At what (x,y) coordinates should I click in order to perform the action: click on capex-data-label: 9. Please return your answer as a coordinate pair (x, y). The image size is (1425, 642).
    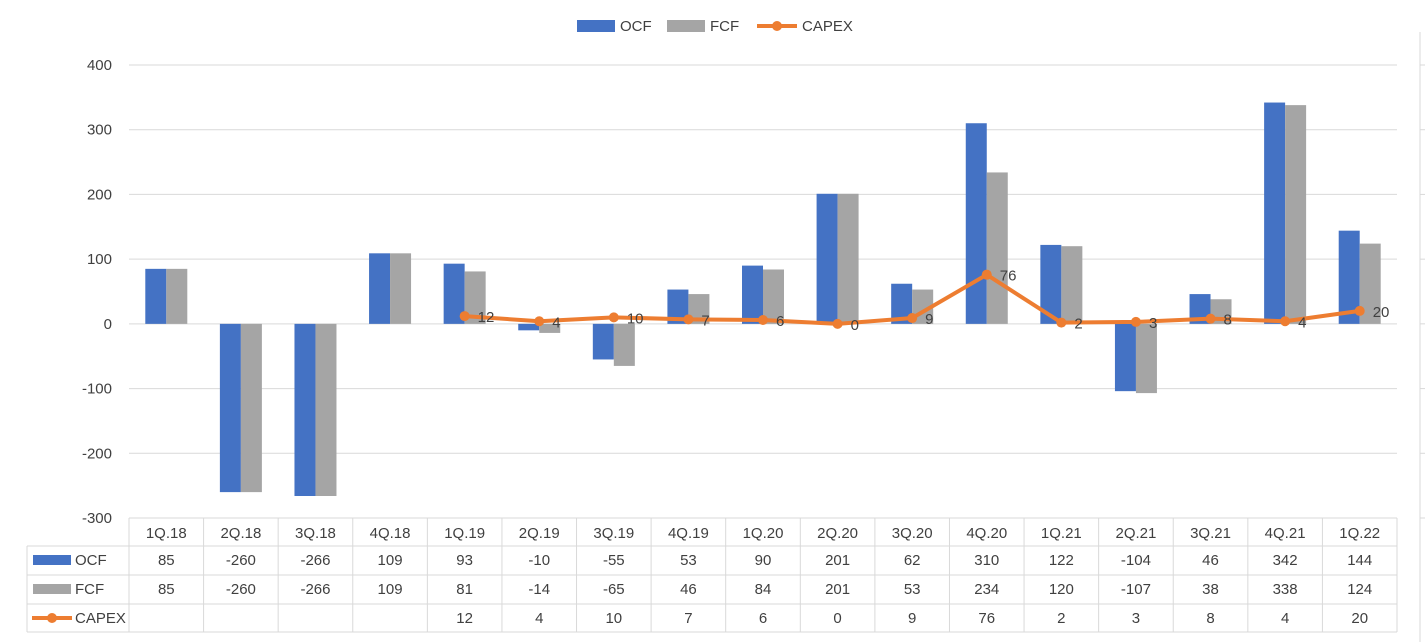
    Looking at the image, I should click on (929, 319).